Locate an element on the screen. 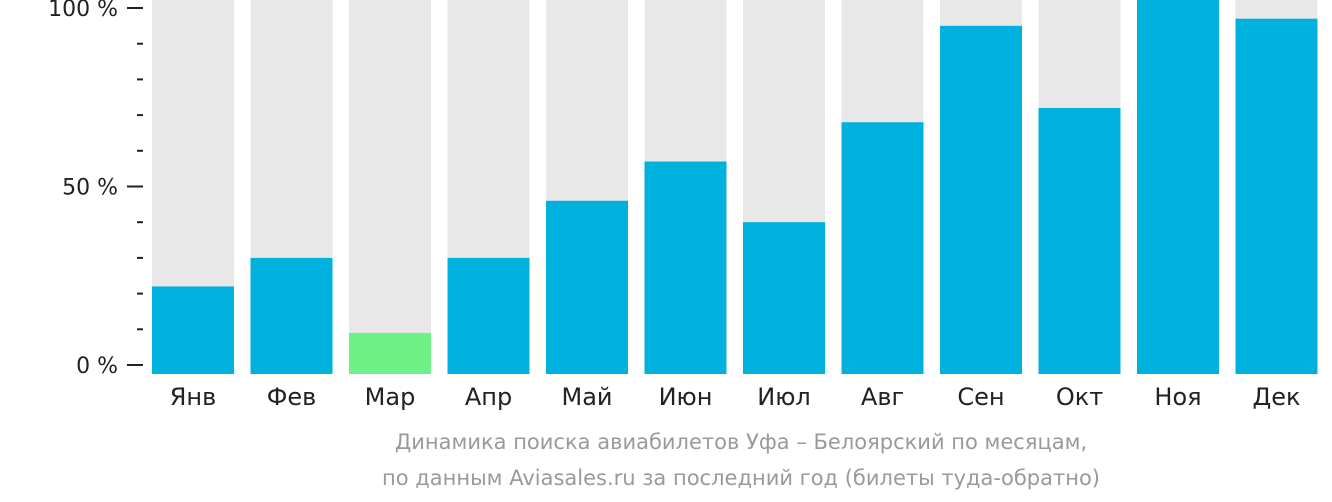 The image size is (1332, 502). x-axis-labels: Янв Фев Мар Апр Май Июн Июл Авг Сен Окт Ноя Дек is located at coordinates (735, 397).